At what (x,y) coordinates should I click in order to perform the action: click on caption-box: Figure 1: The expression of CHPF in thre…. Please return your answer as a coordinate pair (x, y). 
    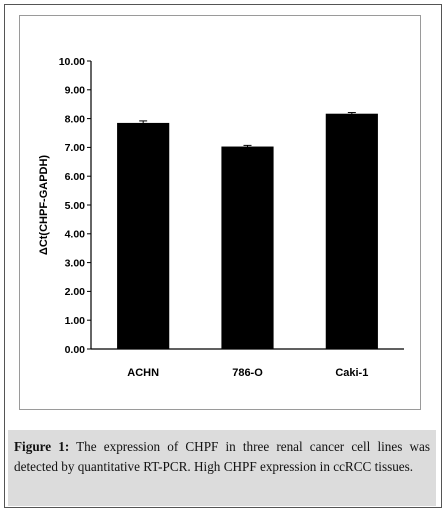
    Looking at the image, I should click on (222, 468).